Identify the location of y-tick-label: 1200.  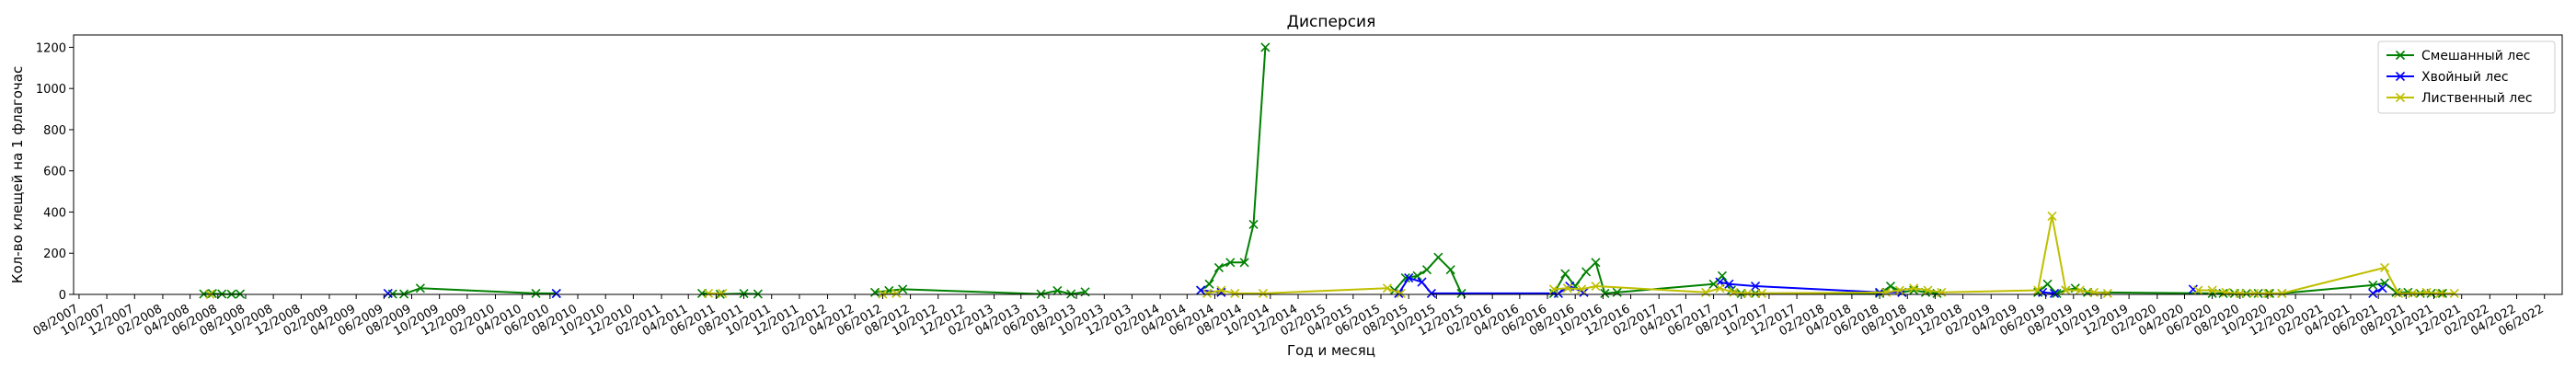
(51, 48).